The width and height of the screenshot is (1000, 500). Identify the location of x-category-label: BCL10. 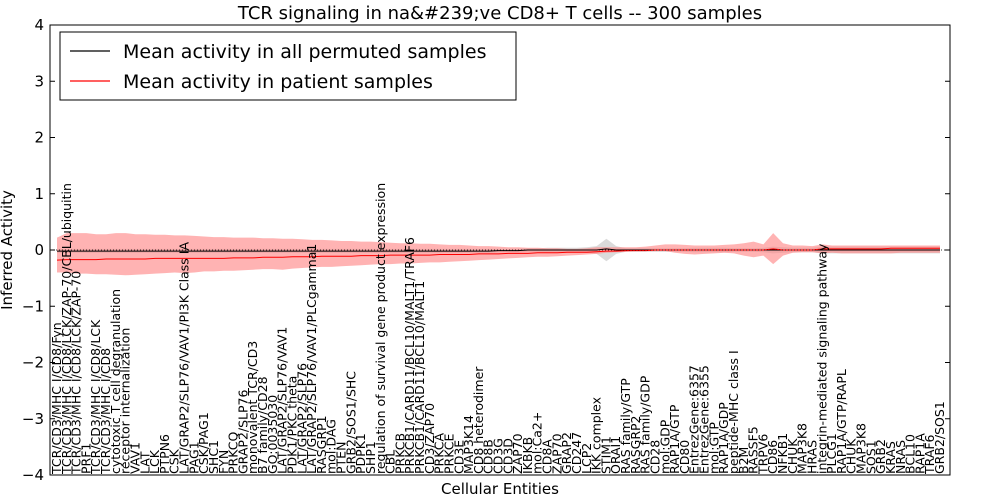
(910, 454).